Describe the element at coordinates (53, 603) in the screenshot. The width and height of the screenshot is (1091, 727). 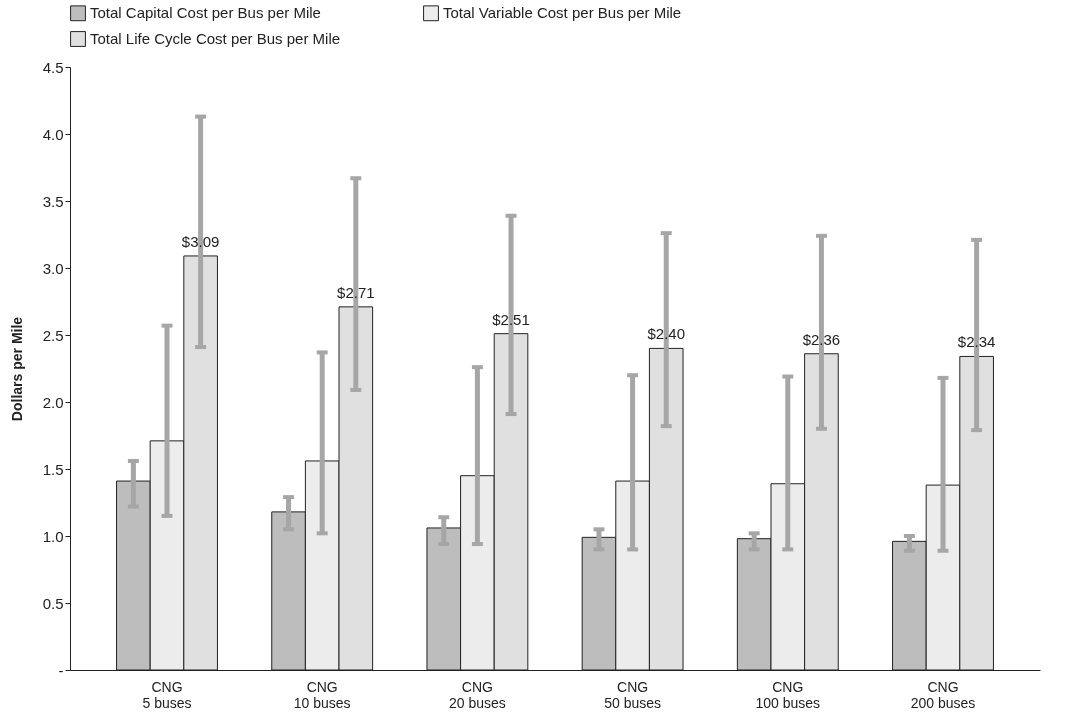
I see `y-tick-label: 0.5` at that location.